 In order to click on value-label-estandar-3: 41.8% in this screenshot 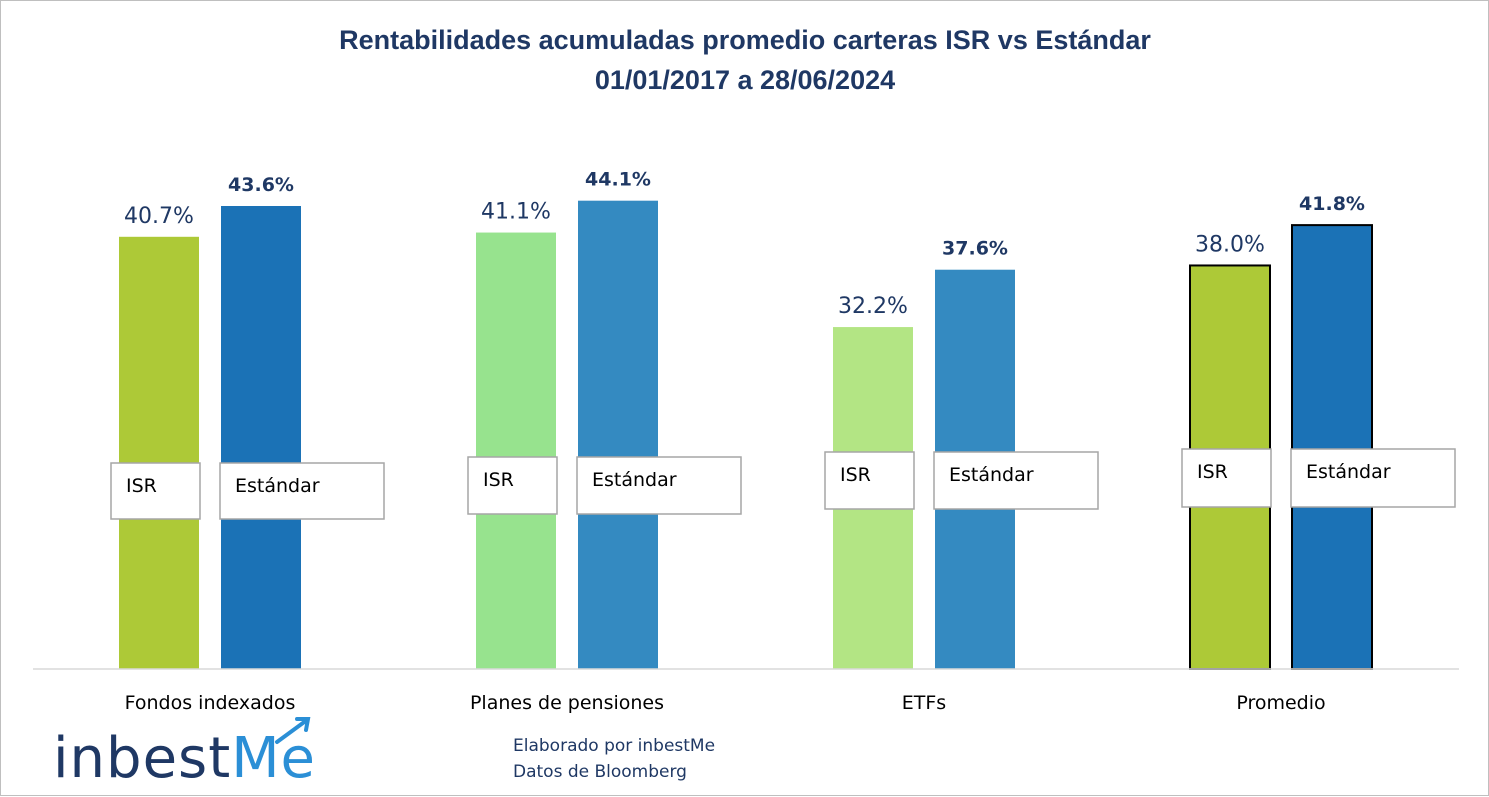, I will do `click(1332, 204)`.